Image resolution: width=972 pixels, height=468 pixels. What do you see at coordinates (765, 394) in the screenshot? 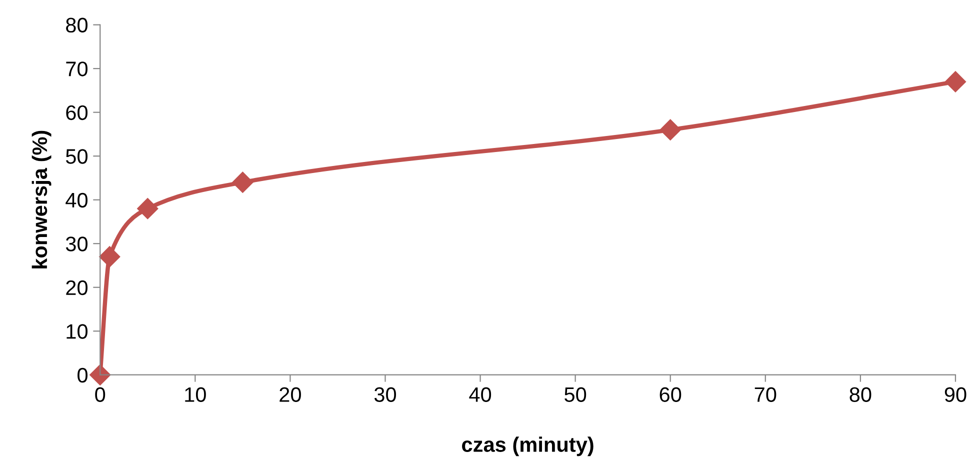
I see `x-tick-label: 70` at bounding box center [765, 394].